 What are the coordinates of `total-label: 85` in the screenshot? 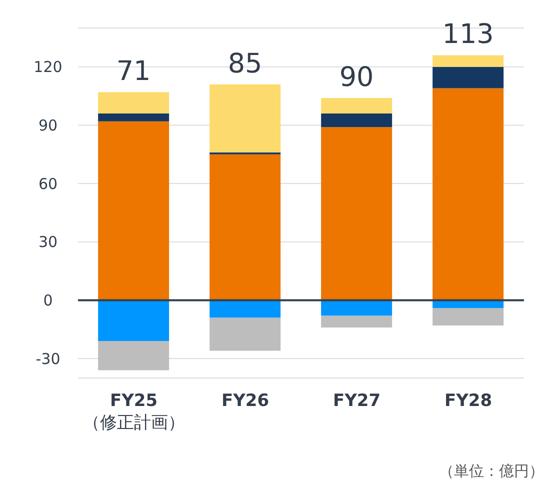 It's located at (245, 64).